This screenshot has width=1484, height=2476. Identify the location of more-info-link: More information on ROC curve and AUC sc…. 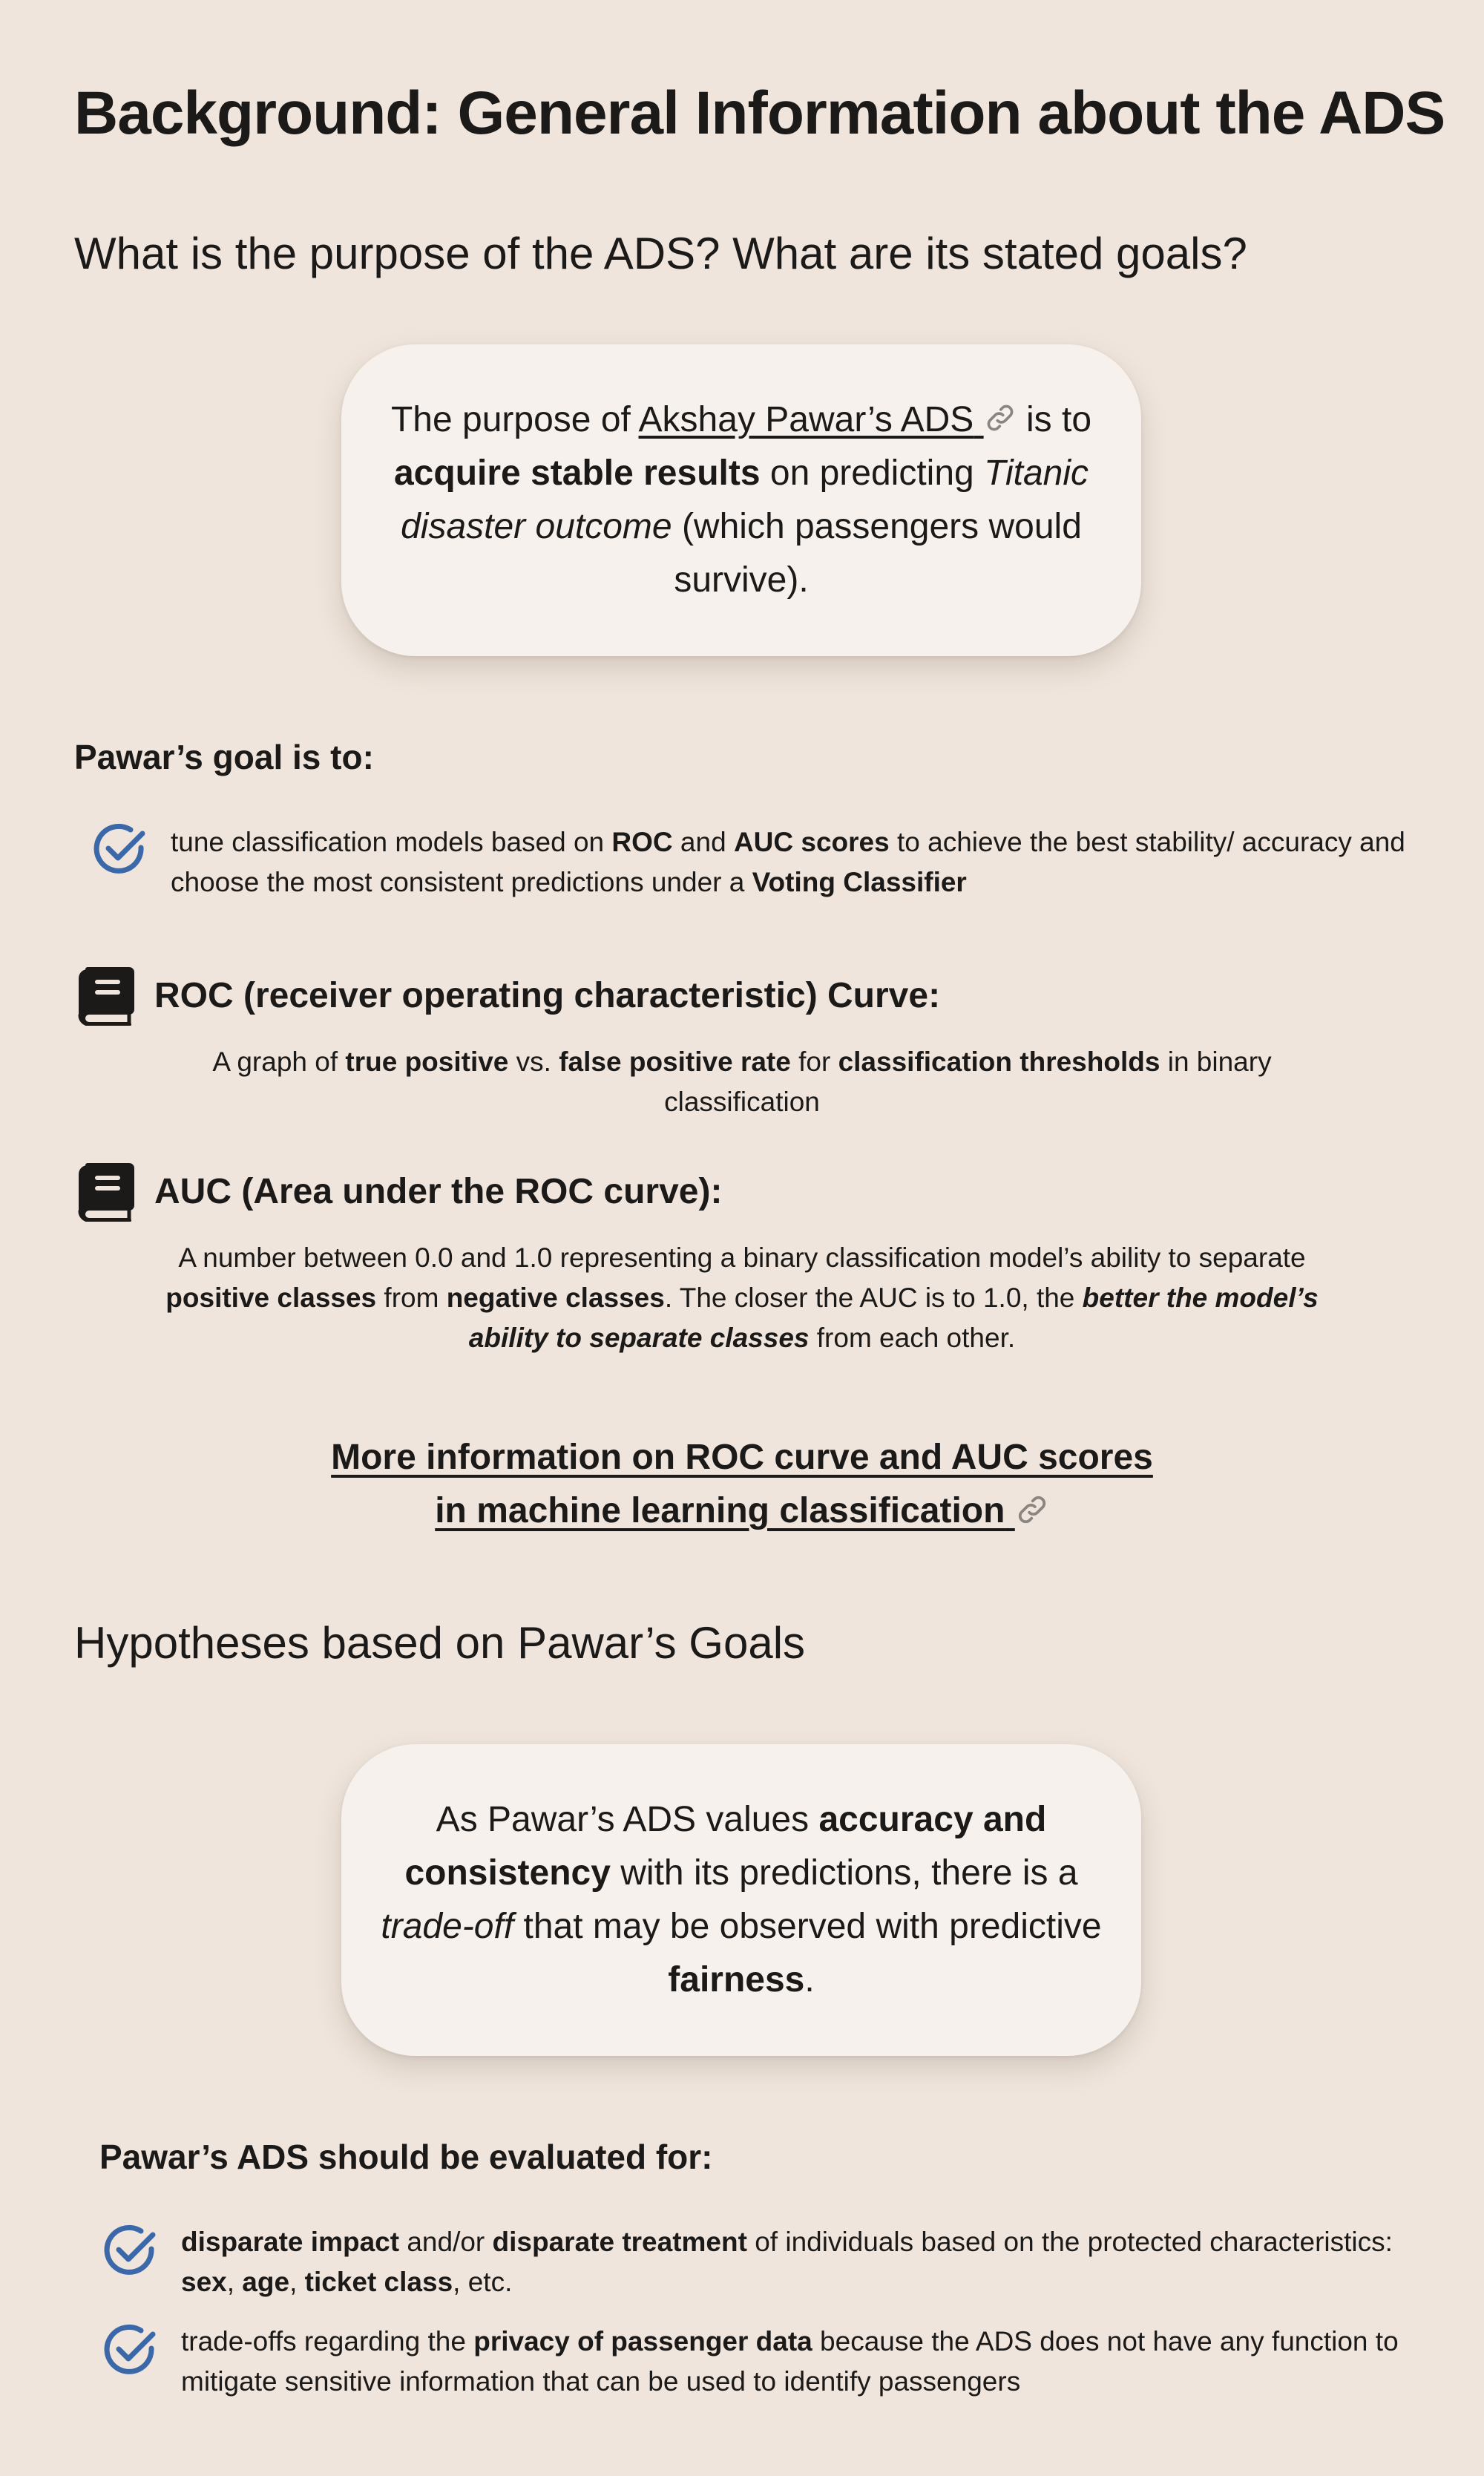
(742, 1484).